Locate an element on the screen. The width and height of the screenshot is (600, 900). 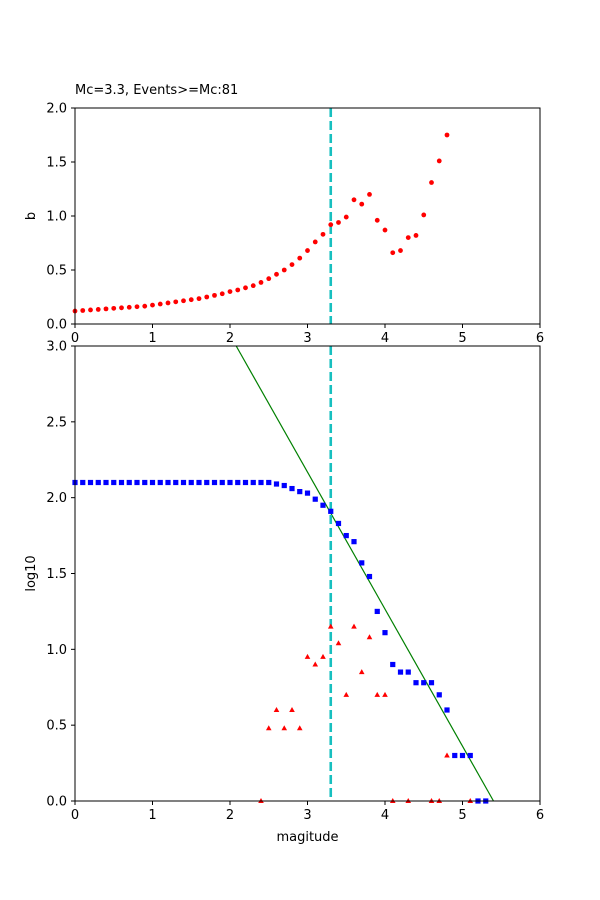
fmd-panel-y-axis-label: log10 is located at coordinates (31, 573).